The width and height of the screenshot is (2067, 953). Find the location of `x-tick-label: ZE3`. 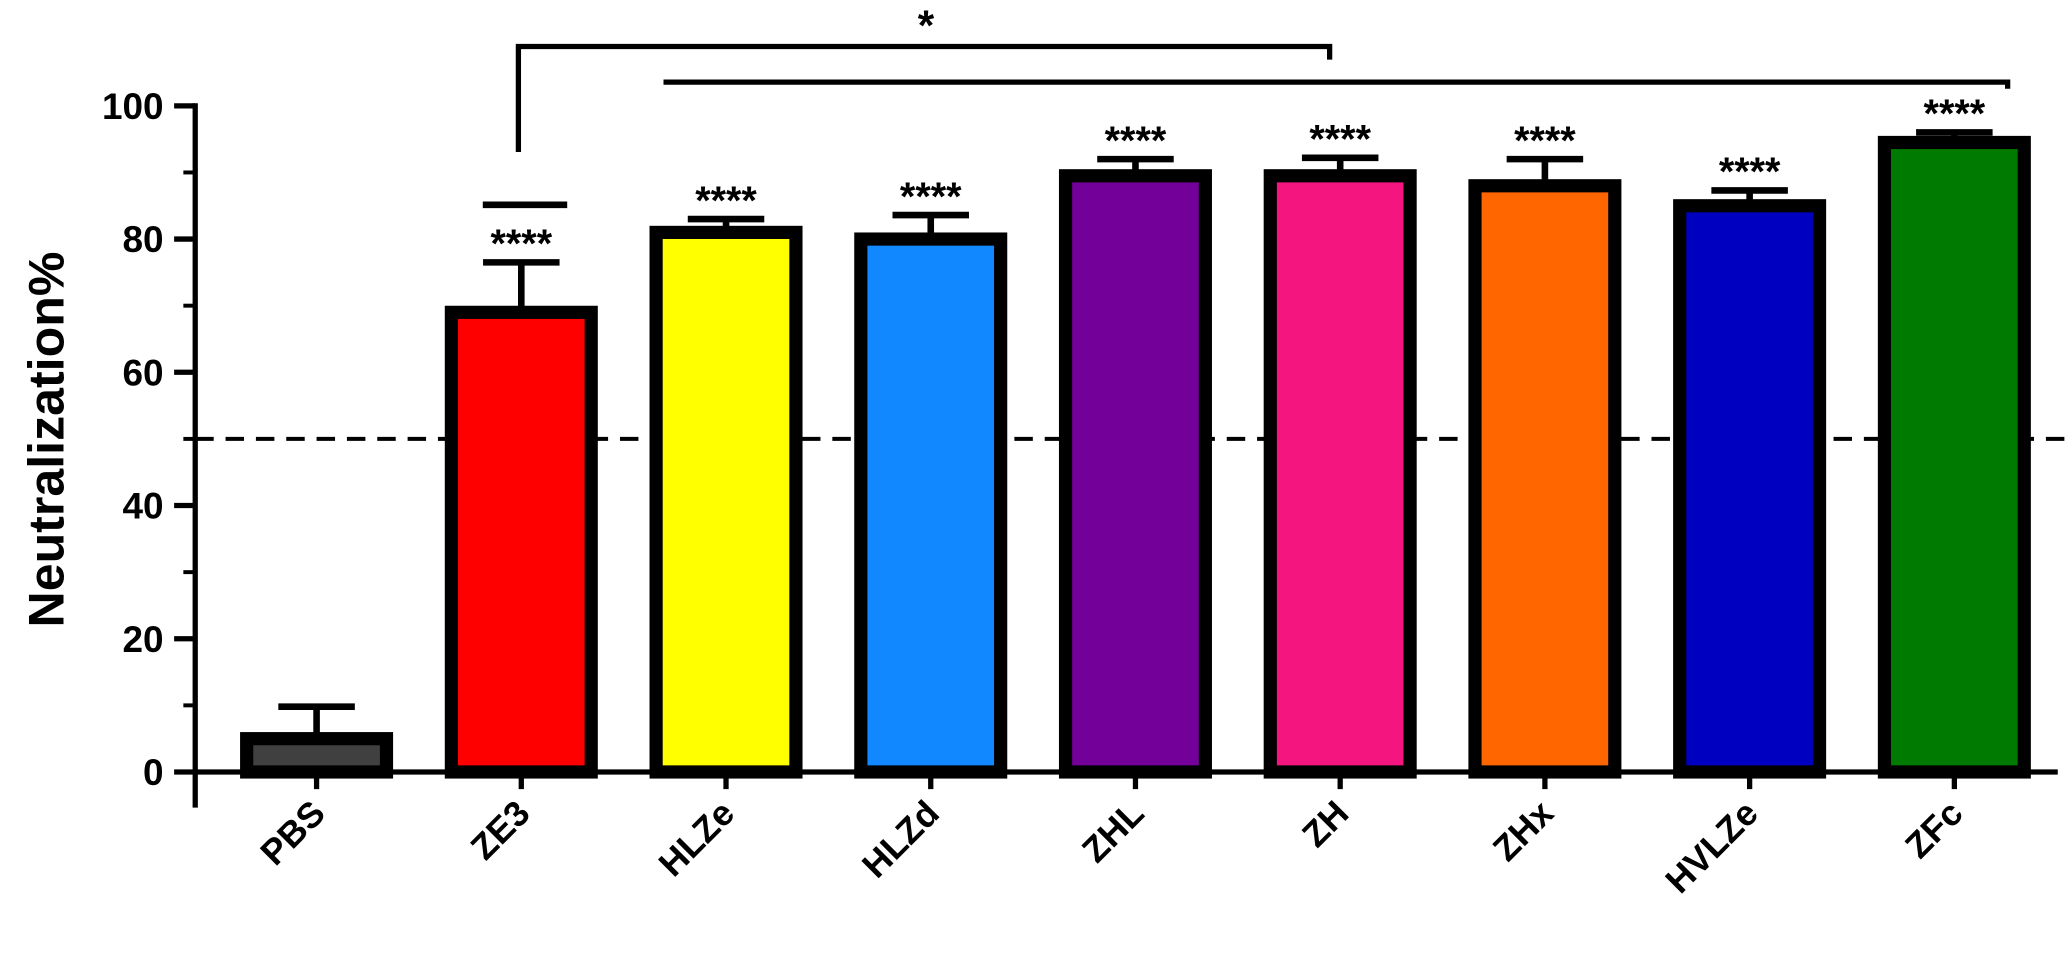

x-tick-label: ZE3 is located at coordinates (500, 830).